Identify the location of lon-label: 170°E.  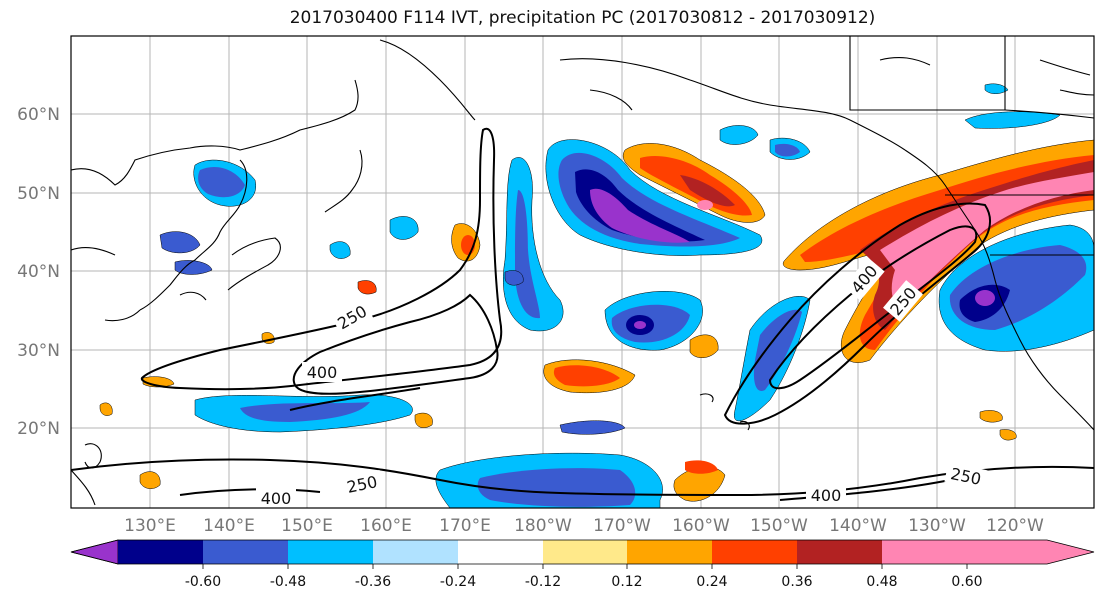
(465, 526).